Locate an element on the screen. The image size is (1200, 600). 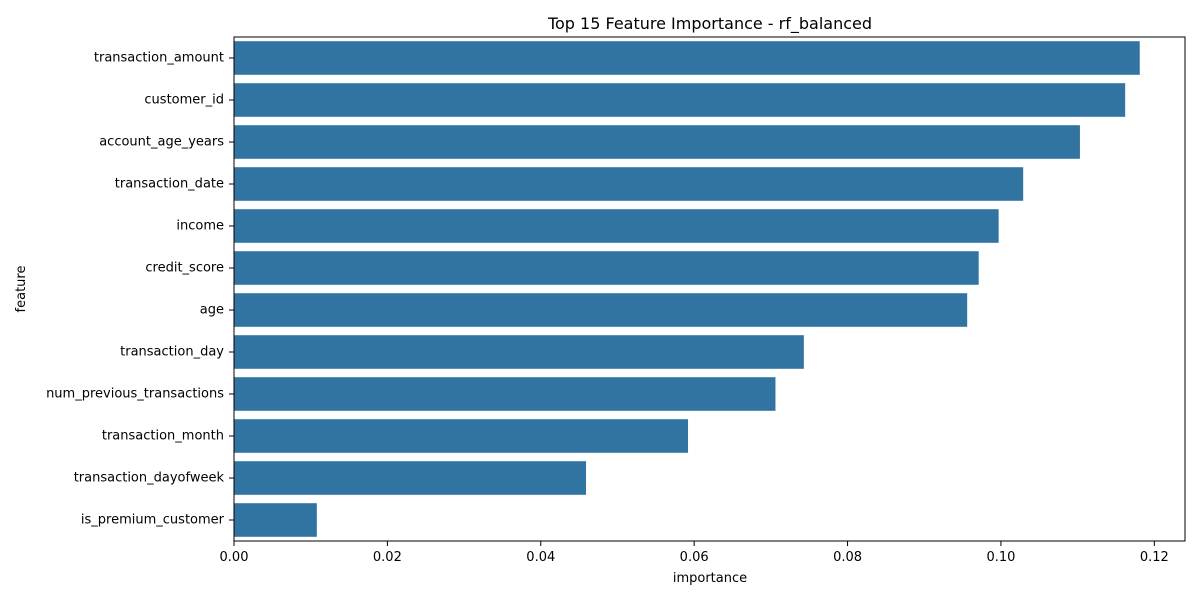
bar-transaction-date is located at coordinates (629, 184).